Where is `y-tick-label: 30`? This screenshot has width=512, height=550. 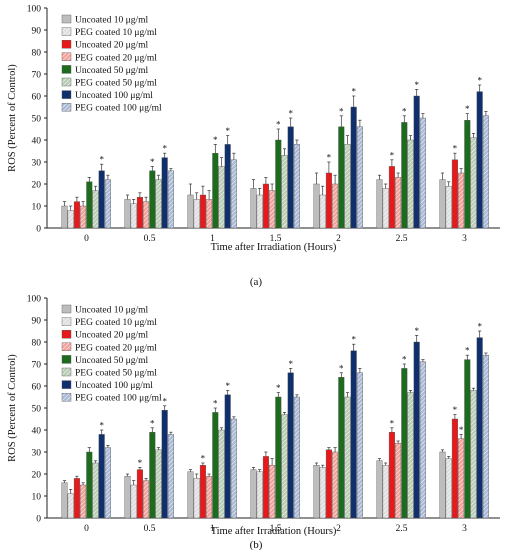 y-tick-label: 30 is located at coordinates (37, 454).